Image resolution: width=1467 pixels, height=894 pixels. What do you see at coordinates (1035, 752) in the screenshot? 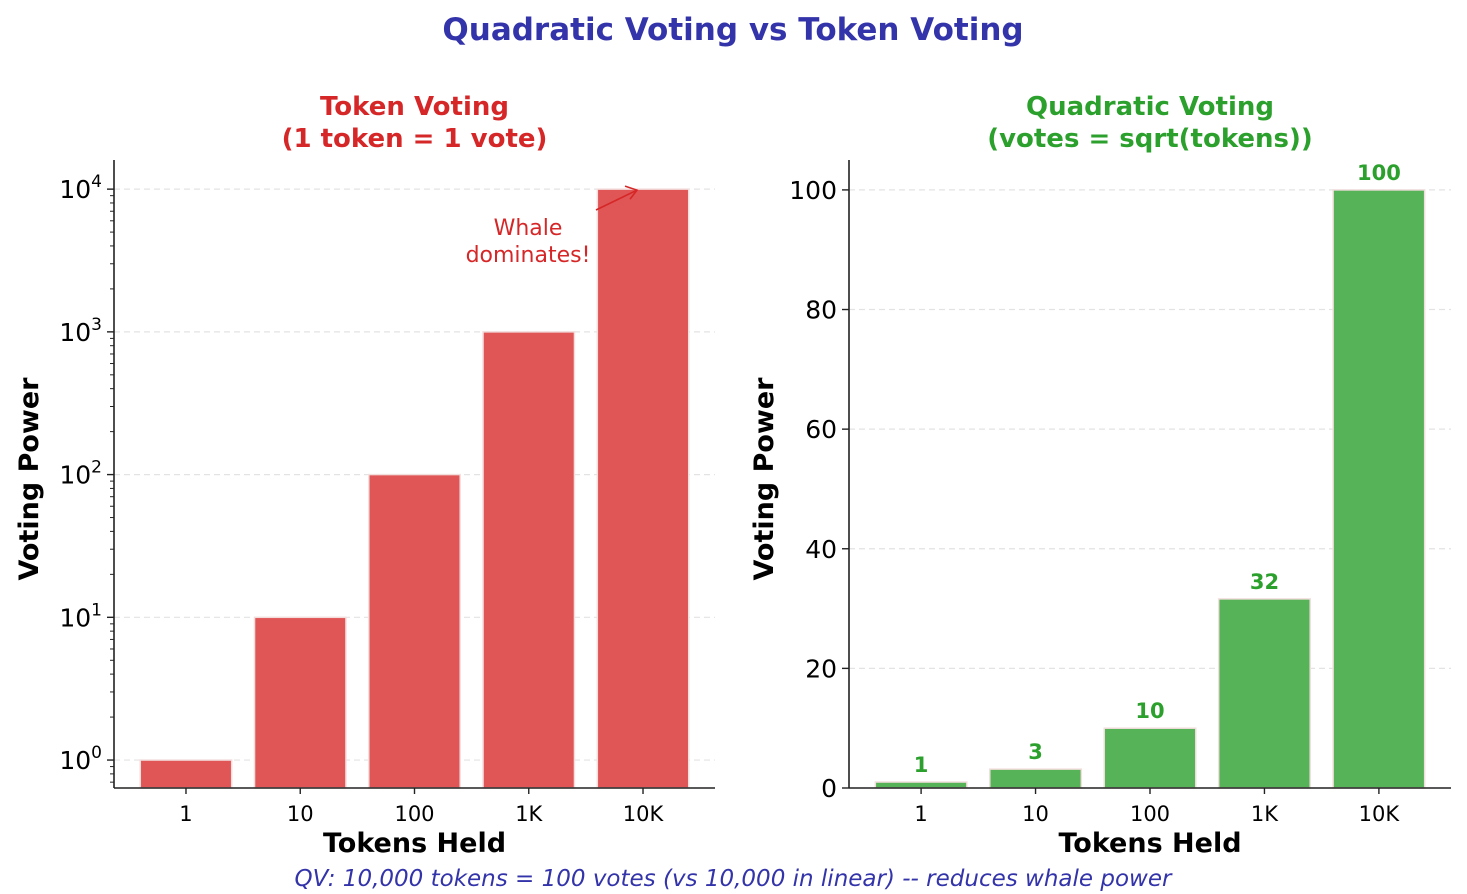
I see `data-label: 3` at bounding box center [1035, 752].